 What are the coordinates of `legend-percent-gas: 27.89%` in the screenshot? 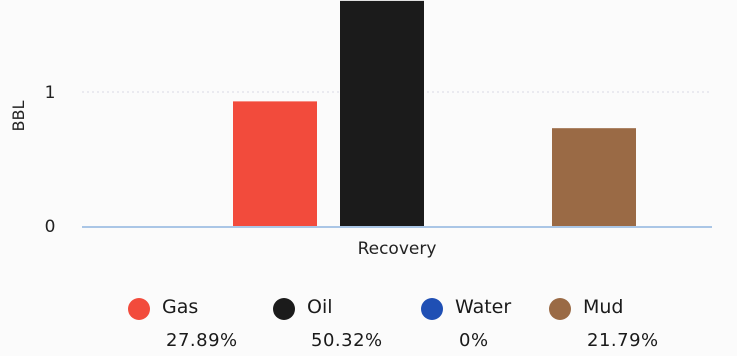 It's located at (202, 340).